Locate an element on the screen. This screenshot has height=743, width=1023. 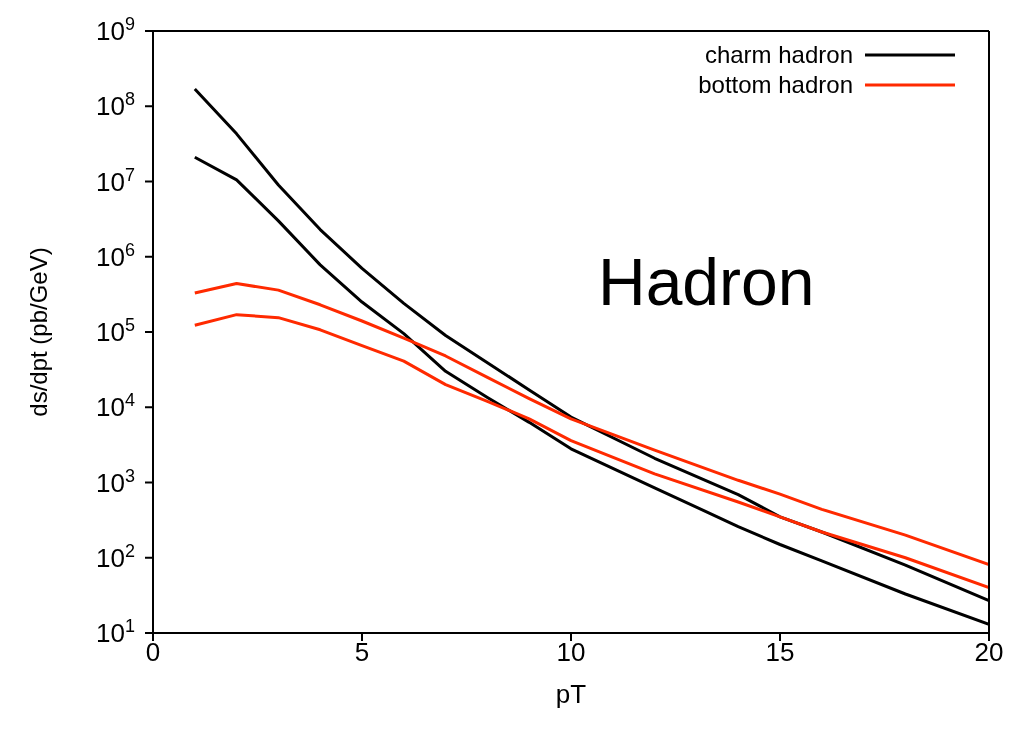
legend-label: bottom hadron is located at coordinates (775, 85).